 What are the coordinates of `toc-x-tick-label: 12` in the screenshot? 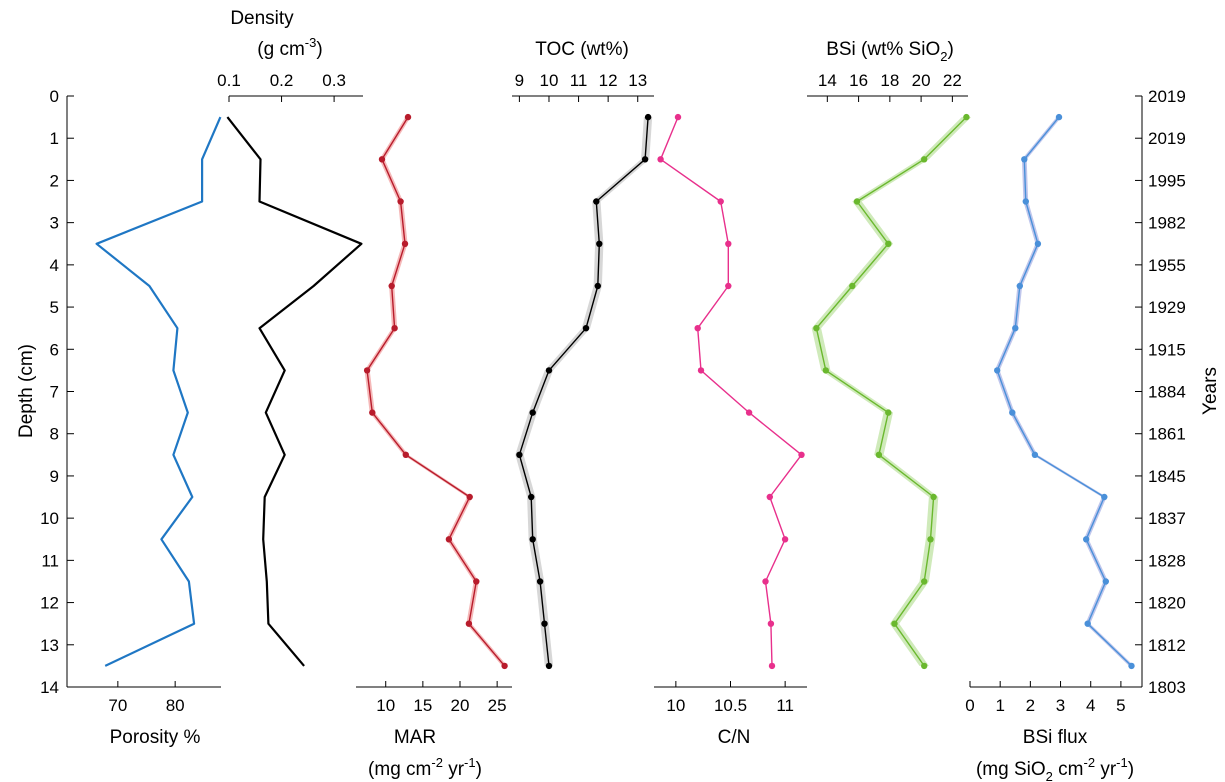 It's located at (608, 80).